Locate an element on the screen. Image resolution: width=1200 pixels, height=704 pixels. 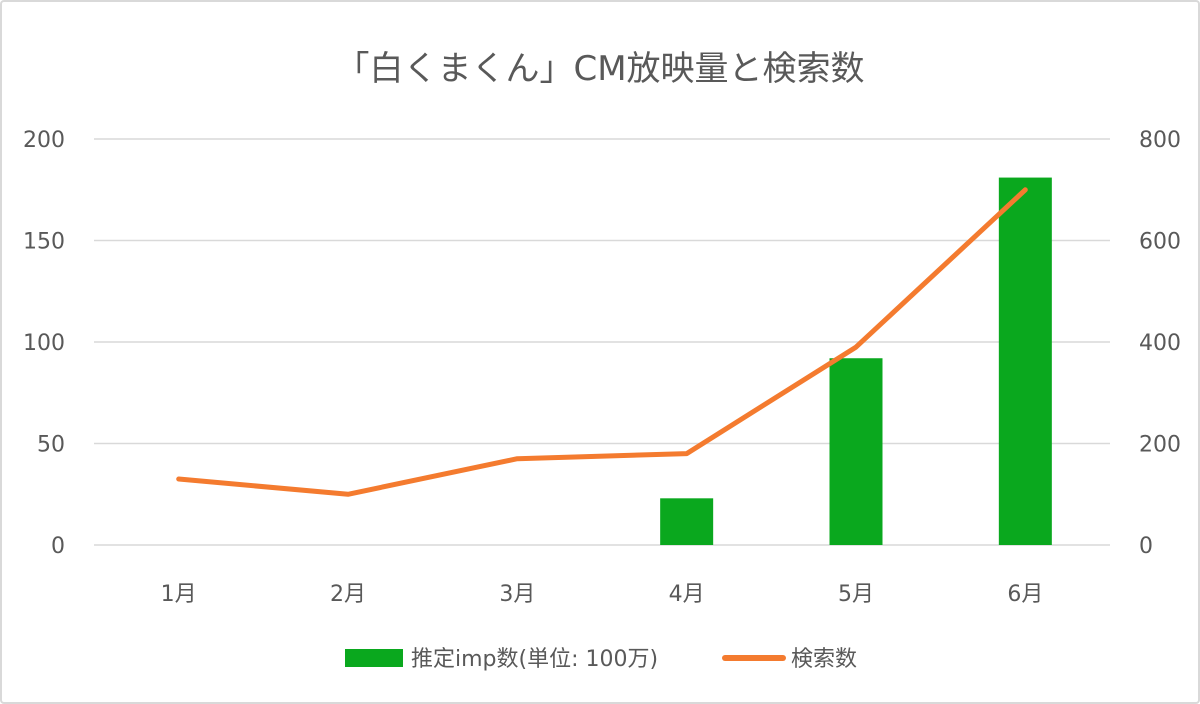
right-tick-label: 0 is located at coordinates (1146, 546).